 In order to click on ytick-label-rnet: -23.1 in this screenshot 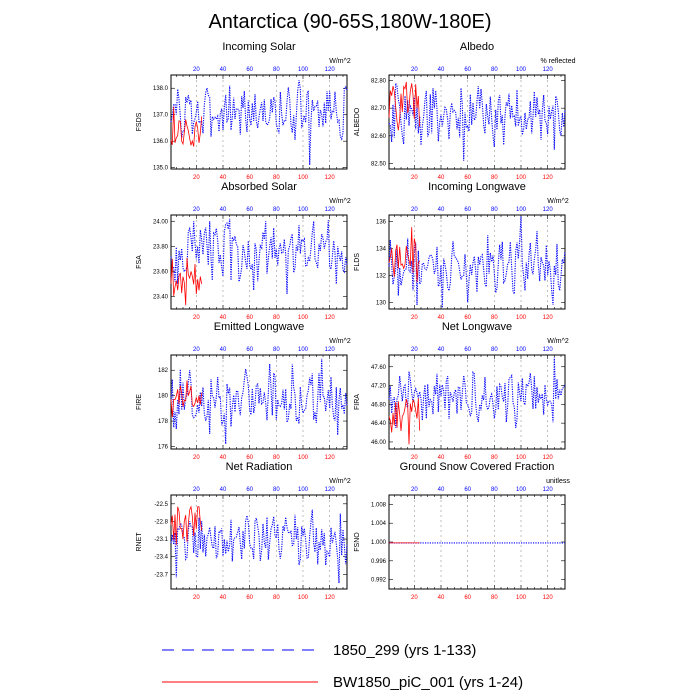, I will do `click(161, 540)`.